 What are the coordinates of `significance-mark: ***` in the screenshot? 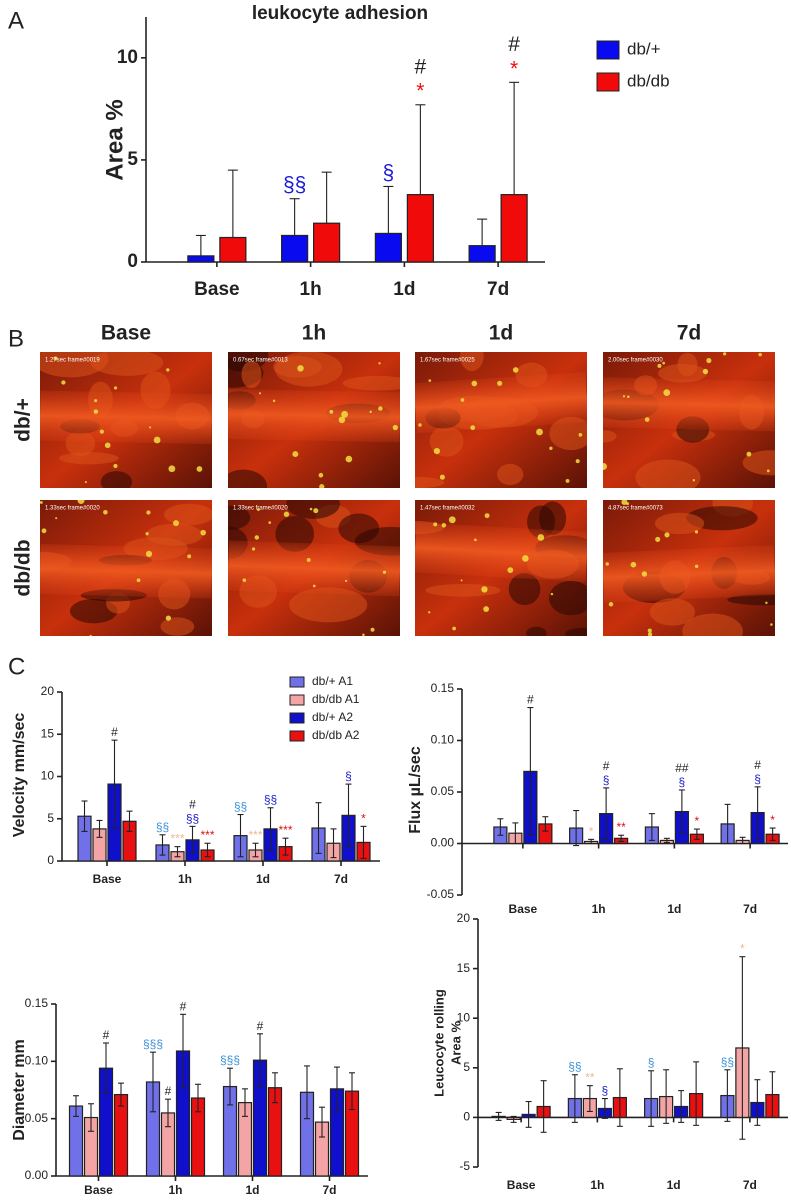 It's located at (177, 839).